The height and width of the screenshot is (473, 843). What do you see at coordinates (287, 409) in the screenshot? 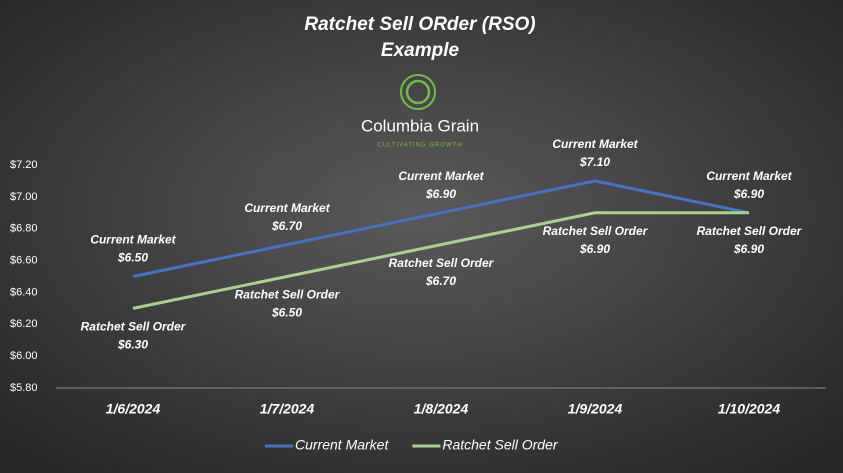
I see `x-tick-label: 1/7/2024` at bounding box center [287, 409].